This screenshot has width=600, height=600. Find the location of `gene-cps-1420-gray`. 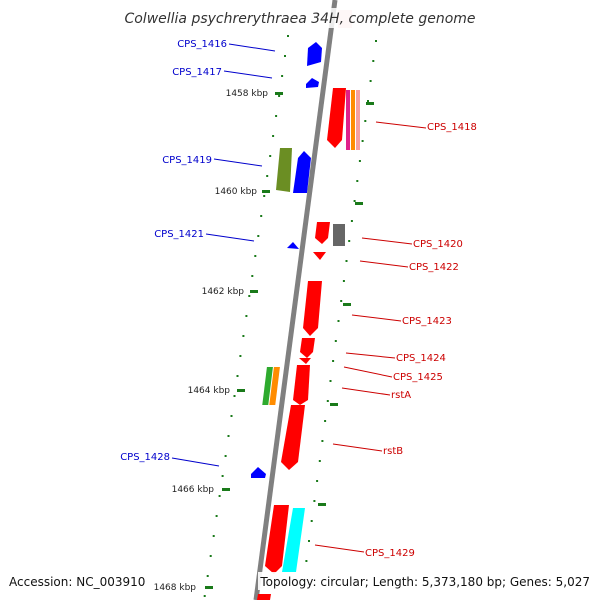

gene-cps-1420-gray is located at coordinates (339, 235).